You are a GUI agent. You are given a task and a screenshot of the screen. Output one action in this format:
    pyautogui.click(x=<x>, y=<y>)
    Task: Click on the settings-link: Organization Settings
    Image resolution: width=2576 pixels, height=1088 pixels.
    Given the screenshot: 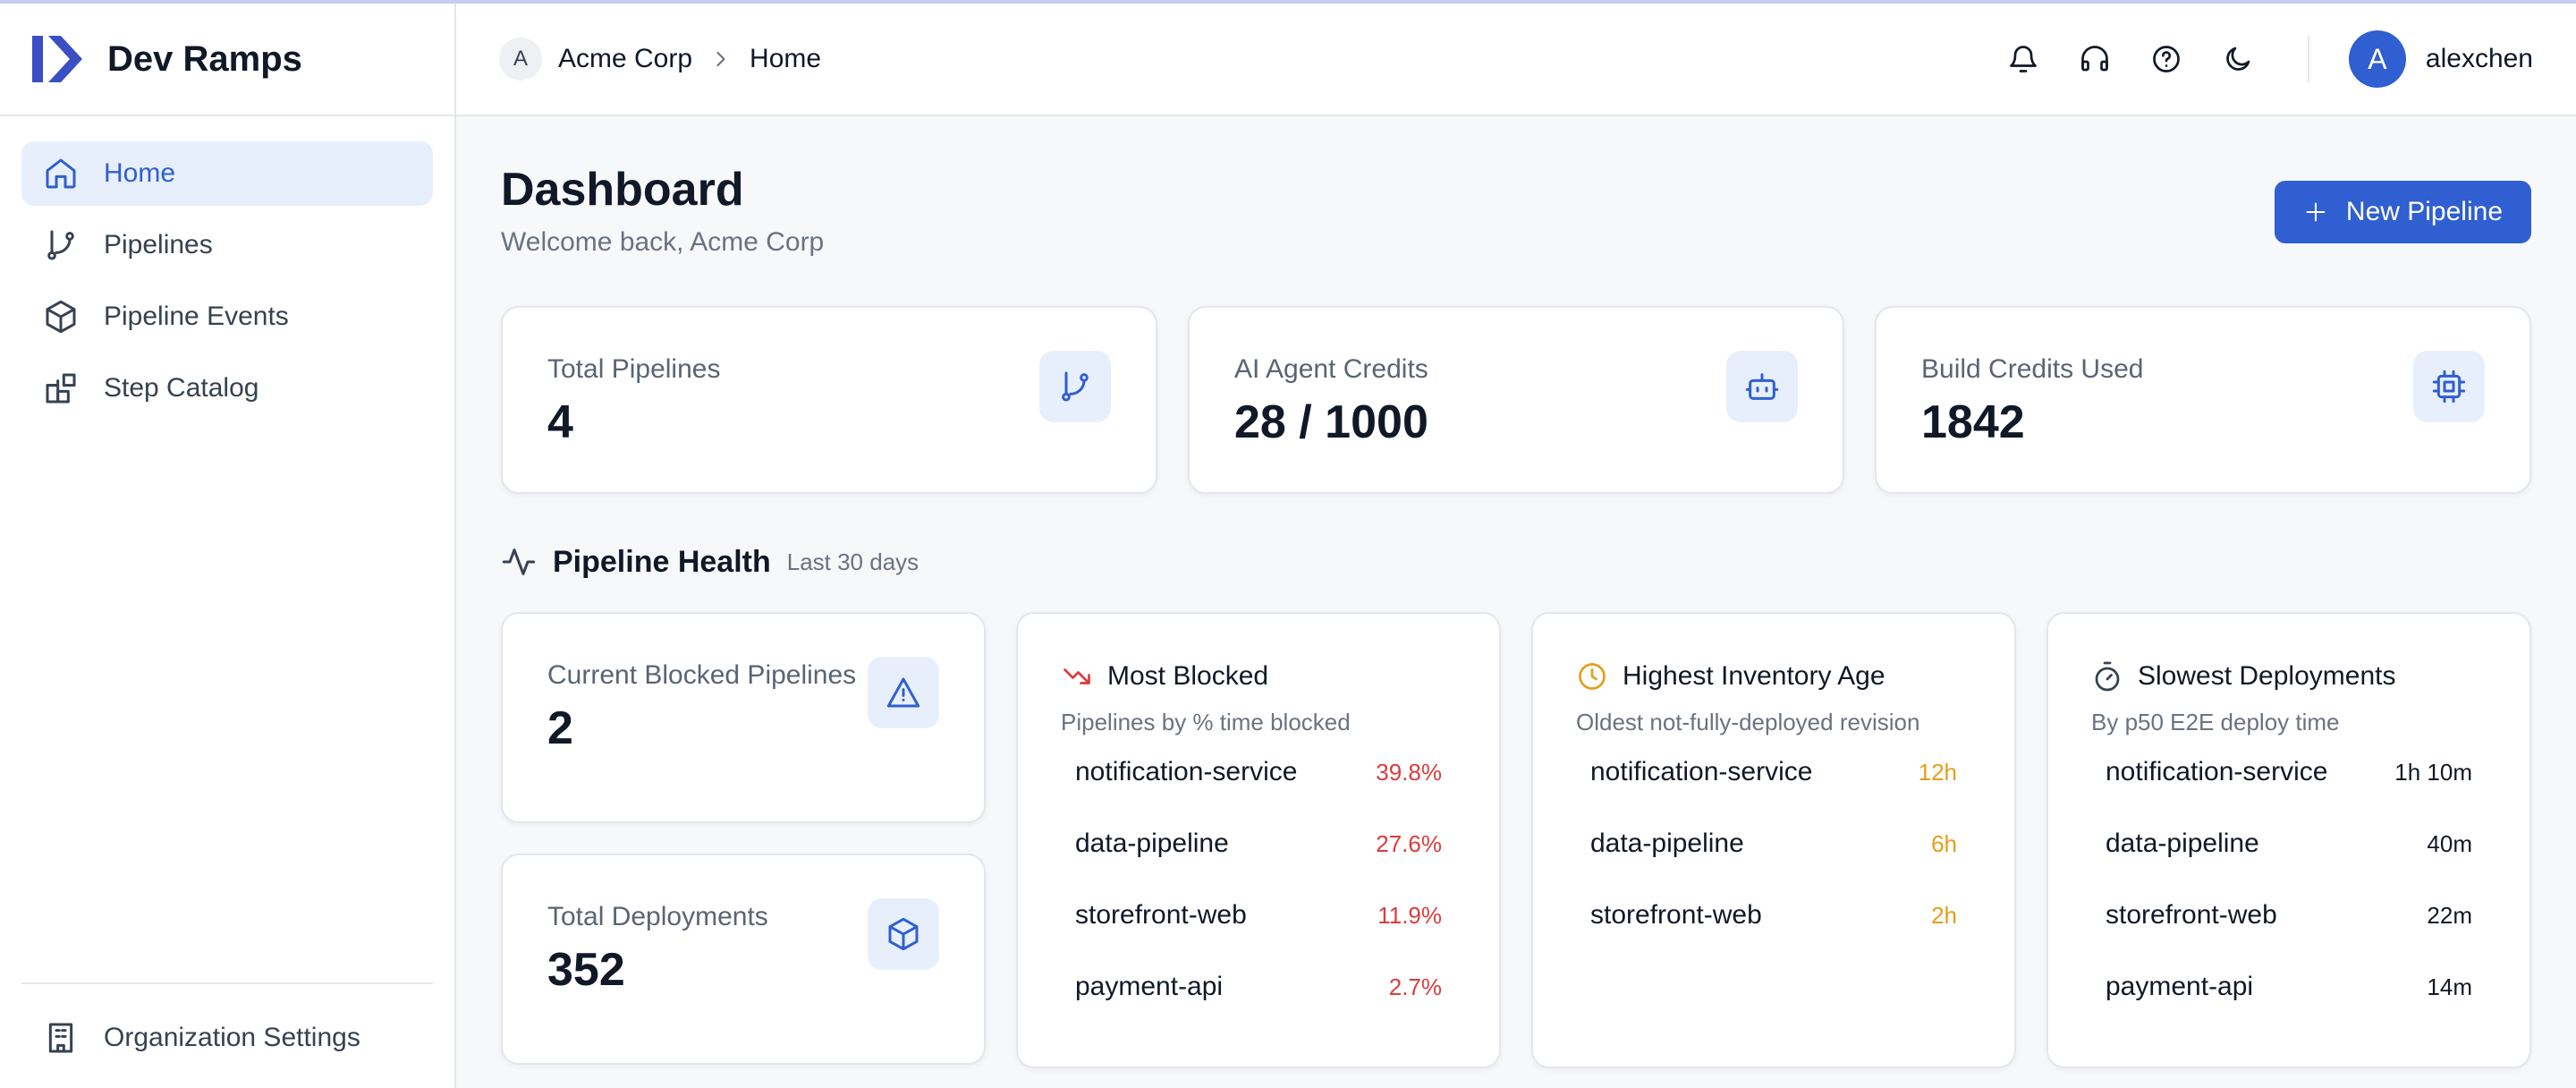 What is the action you would take?
    pyautogui.click(x=227, y=1035)
    